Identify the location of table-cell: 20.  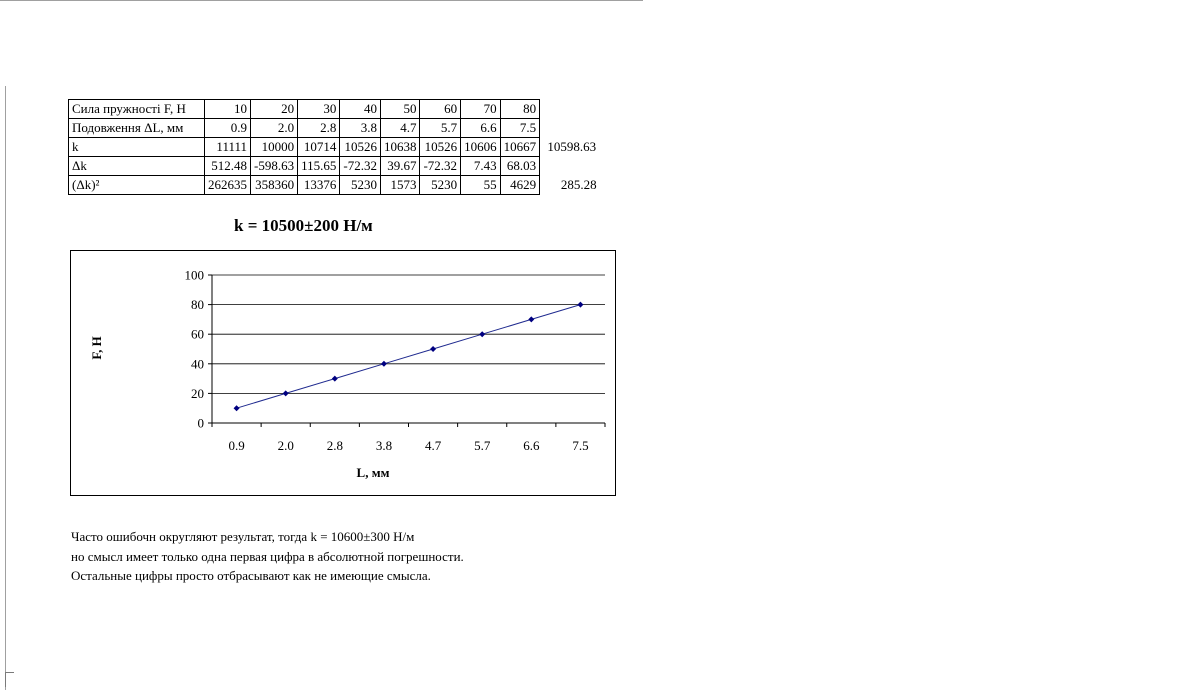
(274, 109).